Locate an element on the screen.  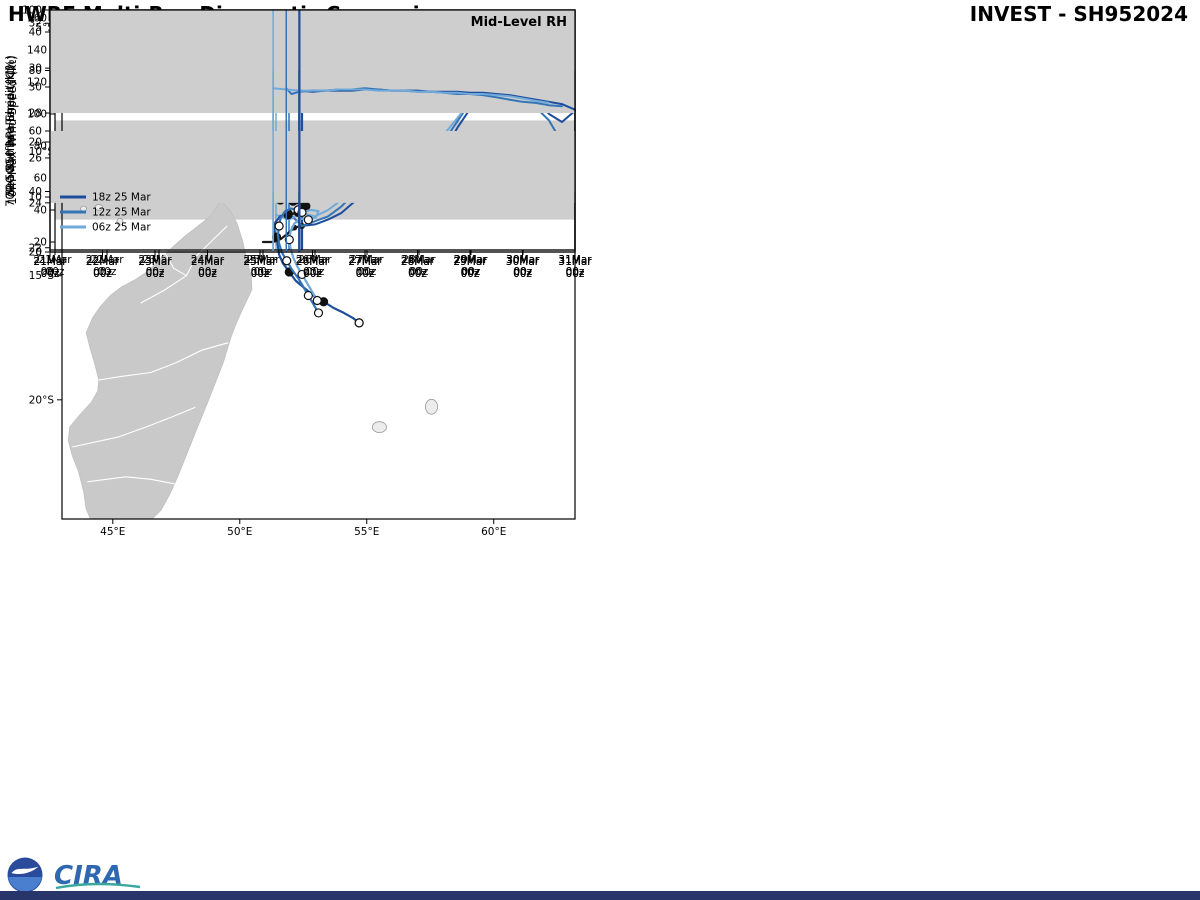
y-tick-label: 28 is located at coordinates (35, 114).